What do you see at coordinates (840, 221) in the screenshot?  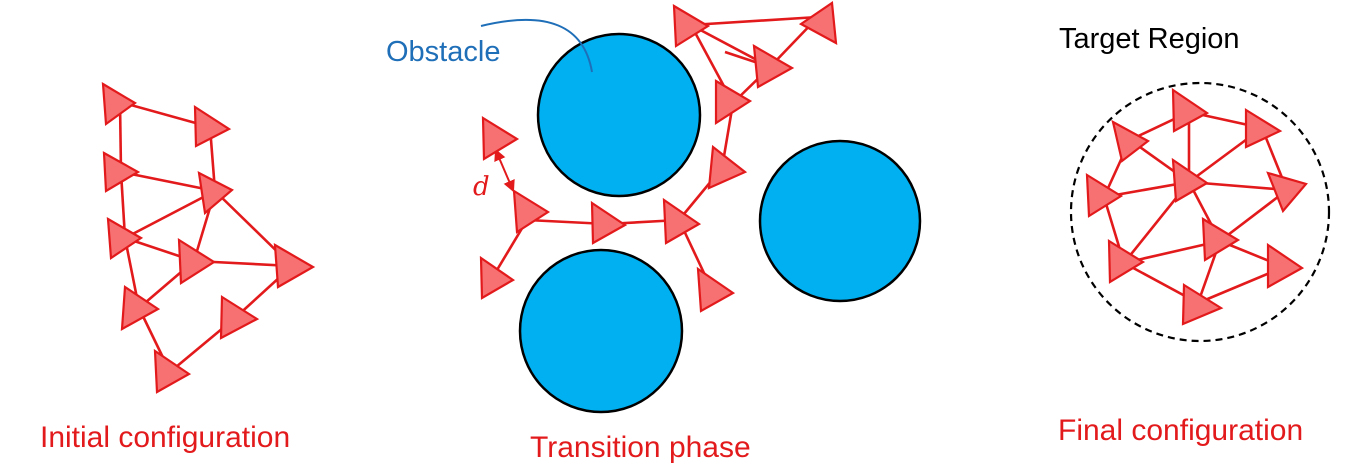 I see `obstacle-circle-right` at bounding box center [840, 221].